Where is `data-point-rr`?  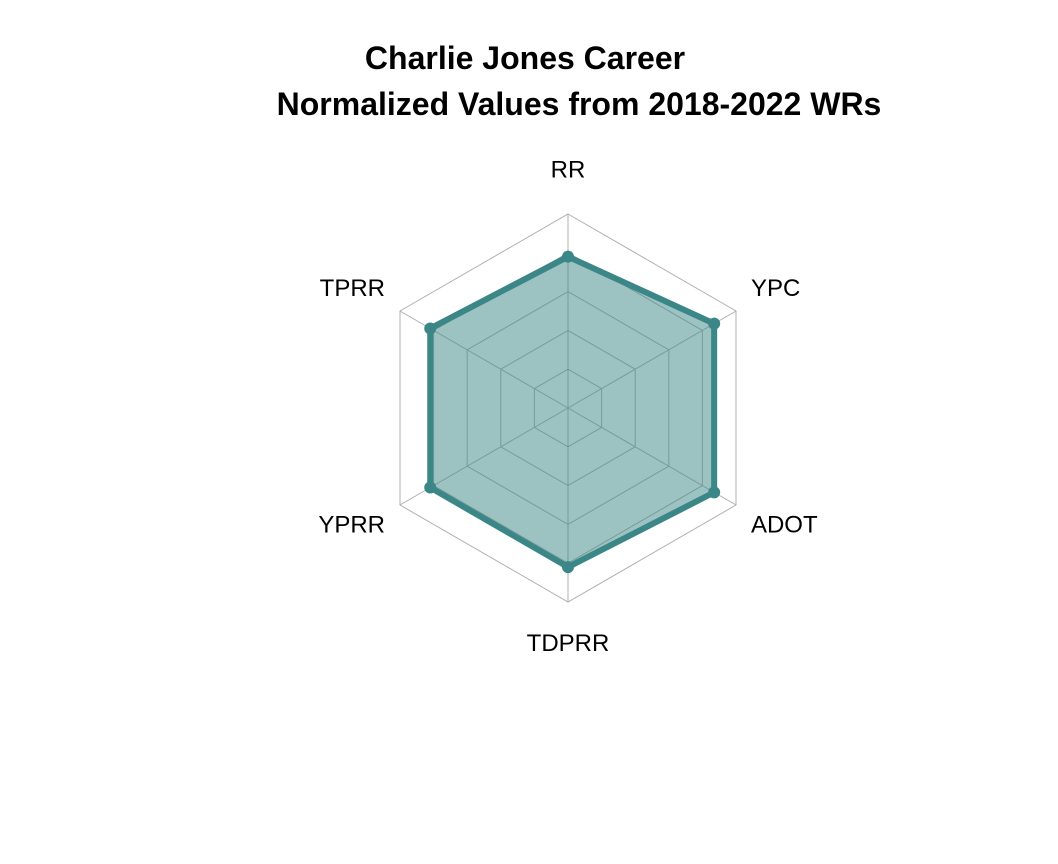 data-point-rr is located at coordinates (568, 256).